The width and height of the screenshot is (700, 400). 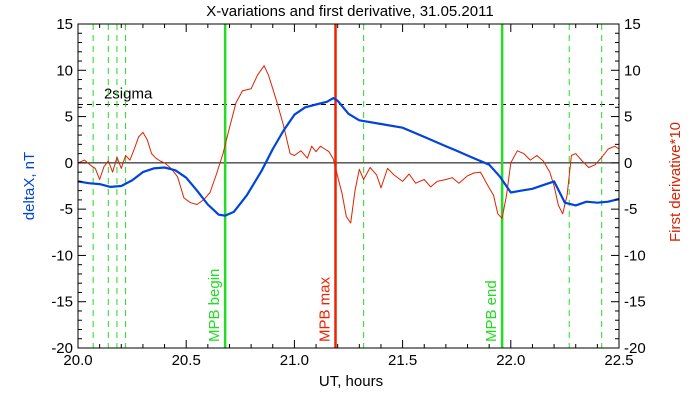 What do you see at coordinates (635, 348) in the screenshot?
I see `y-tick-label-right: -20` at bounding box center [635, 348].